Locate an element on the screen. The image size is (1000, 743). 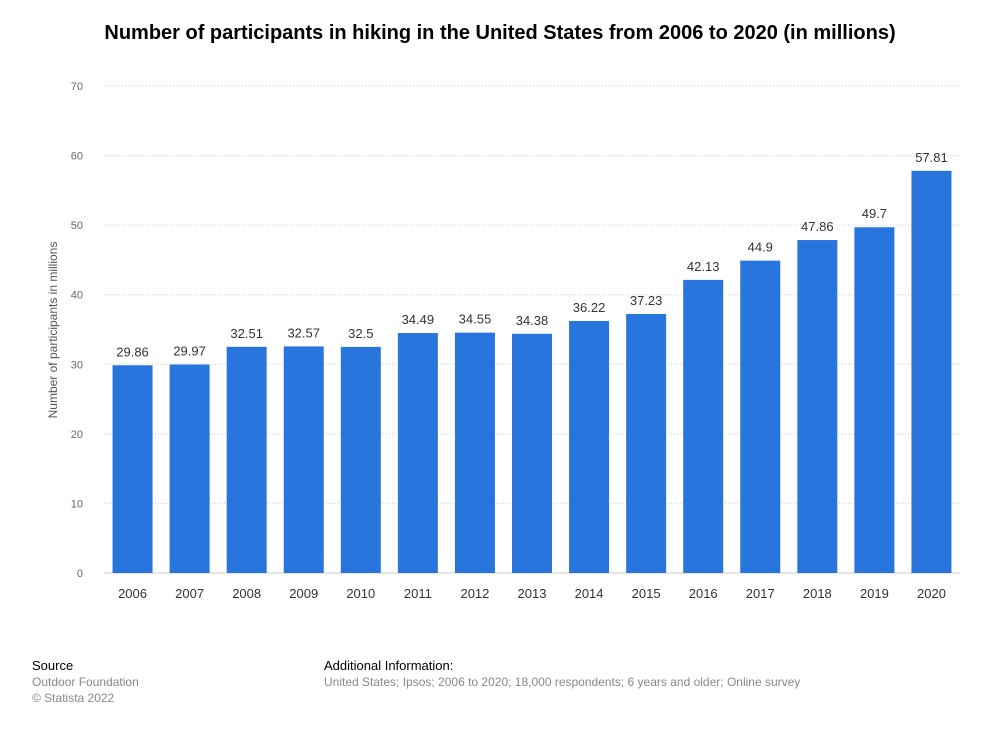
x-tick-label: 2009 is located at coordinates (303, 593).